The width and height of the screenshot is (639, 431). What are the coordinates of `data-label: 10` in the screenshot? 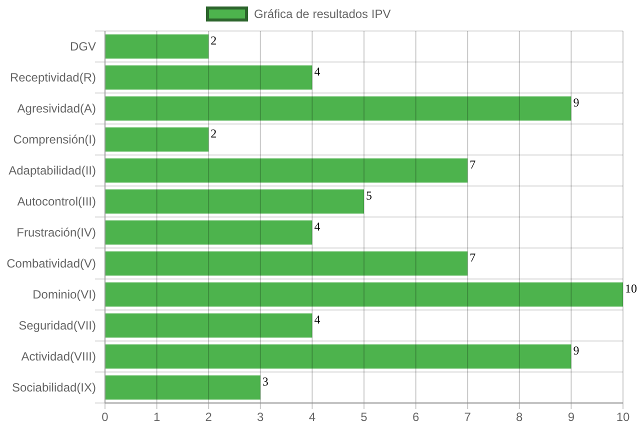 It's located at (631, 288).